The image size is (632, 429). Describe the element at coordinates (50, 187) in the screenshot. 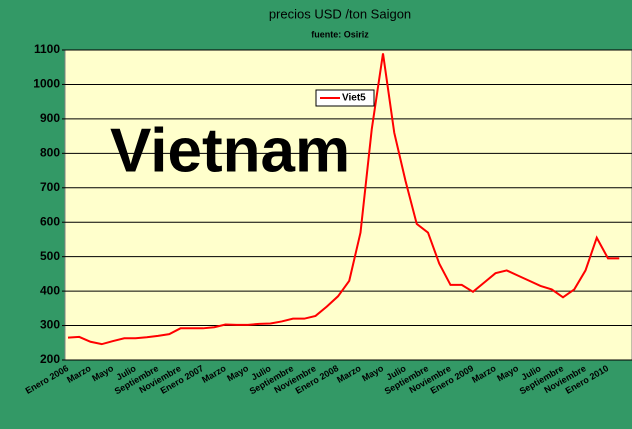

I see `y-tick-label: 700` at that location.